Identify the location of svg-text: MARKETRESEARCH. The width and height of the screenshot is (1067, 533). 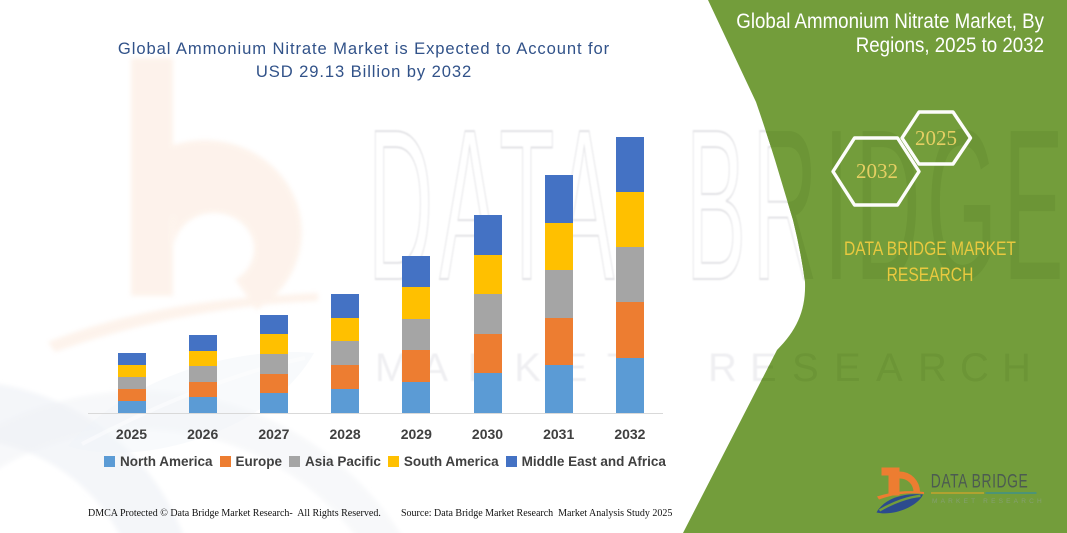
(703, 368).